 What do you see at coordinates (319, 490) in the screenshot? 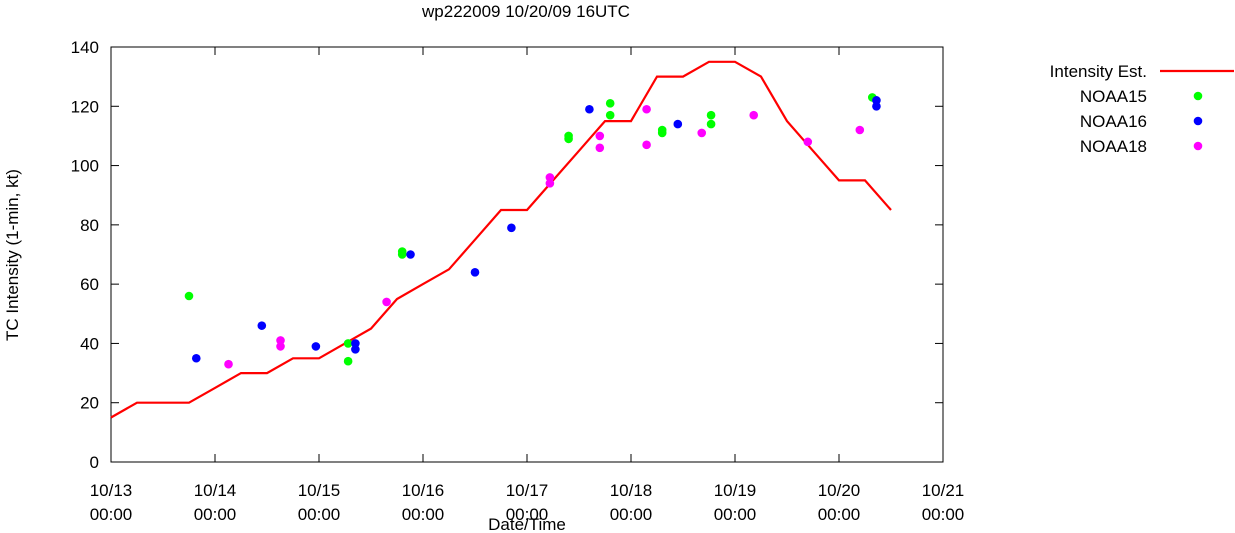
I see `x-tick-label-date: 10/15` at bounding box center [319, 490].